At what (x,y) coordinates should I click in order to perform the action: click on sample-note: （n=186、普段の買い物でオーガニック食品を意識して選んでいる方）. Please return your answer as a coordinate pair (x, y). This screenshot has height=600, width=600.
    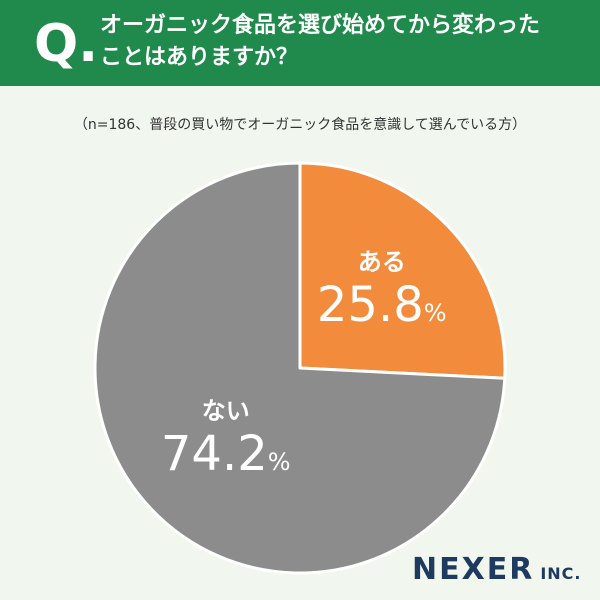
    Looking at the image, I should click on (300, 125).